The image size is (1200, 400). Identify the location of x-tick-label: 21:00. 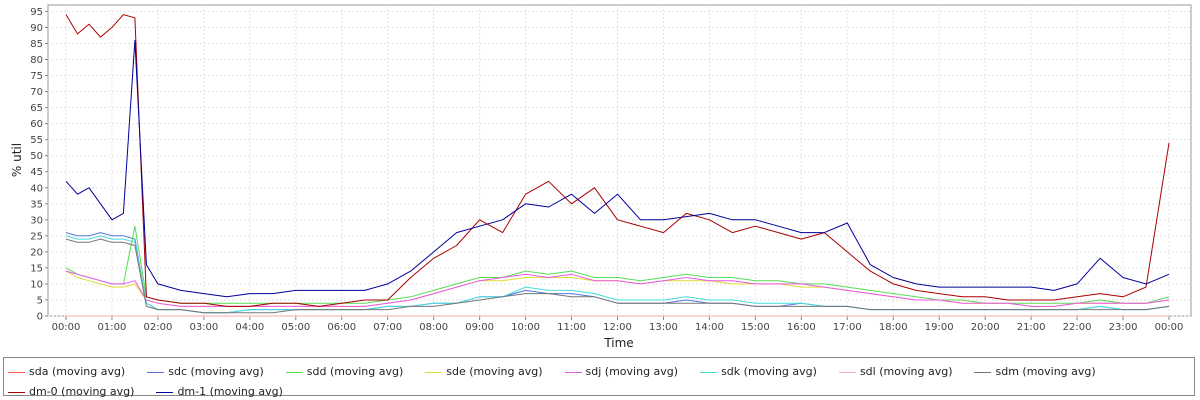
(1031, 327).